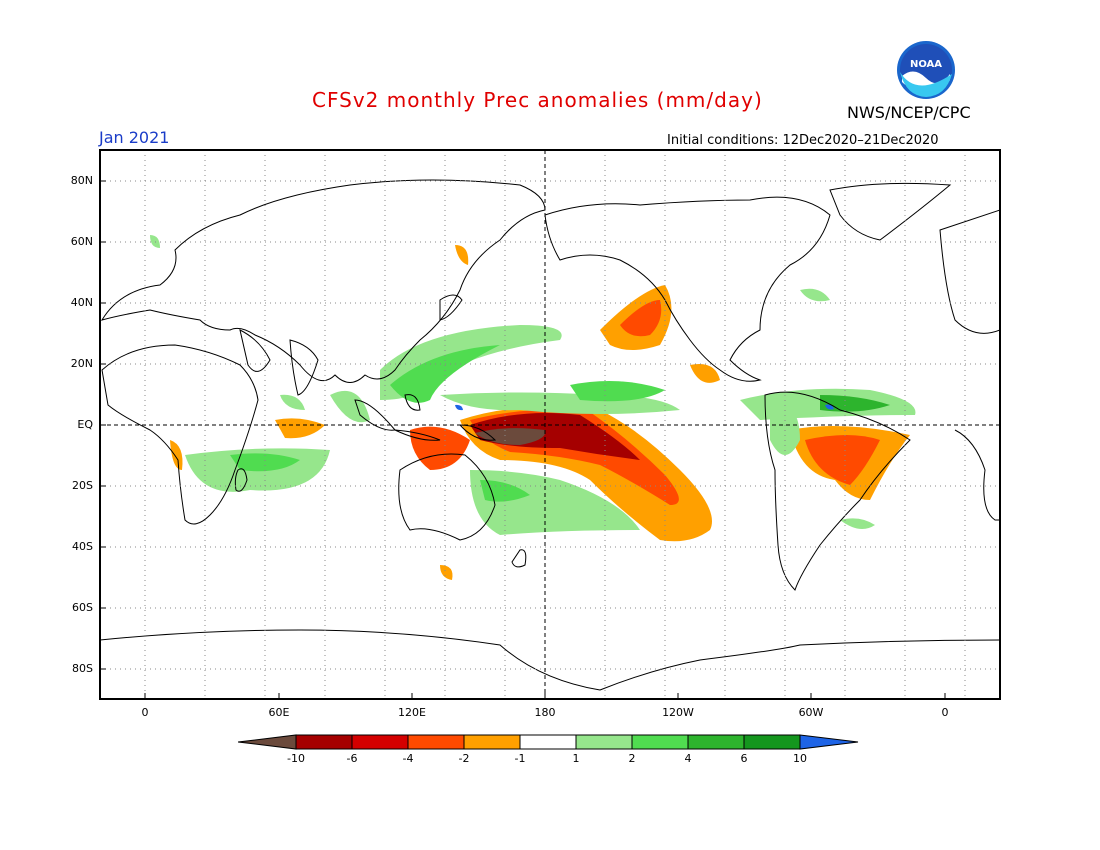 This screenshot has width=1100, height=850. What do you see at coordinates (82, 485) in the screenshot?
I see `lat-label: 20S` at bounding box center [82, 485].